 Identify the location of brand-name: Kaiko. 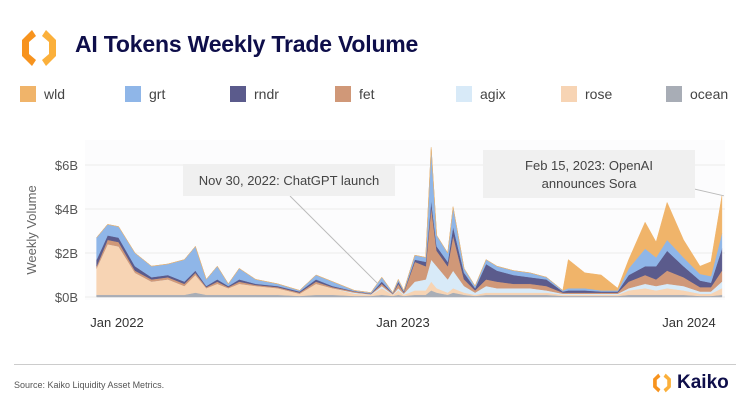
(703, 382).